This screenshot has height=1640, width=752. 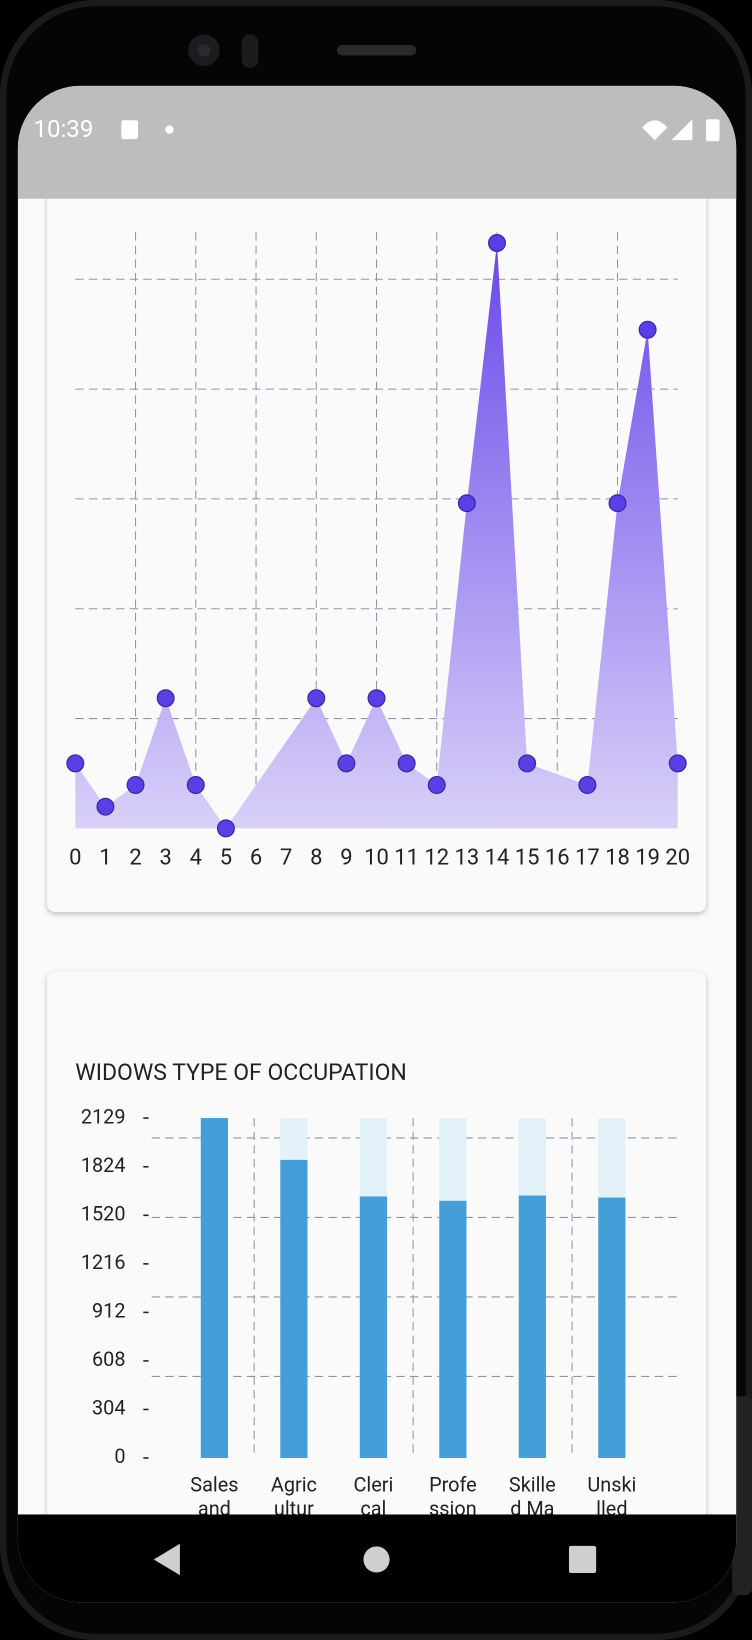 What do you see at coordinates (294, 1484) in the screenshot?
I see `x-tick-label: Agric` at bounding box center [294, 1484].